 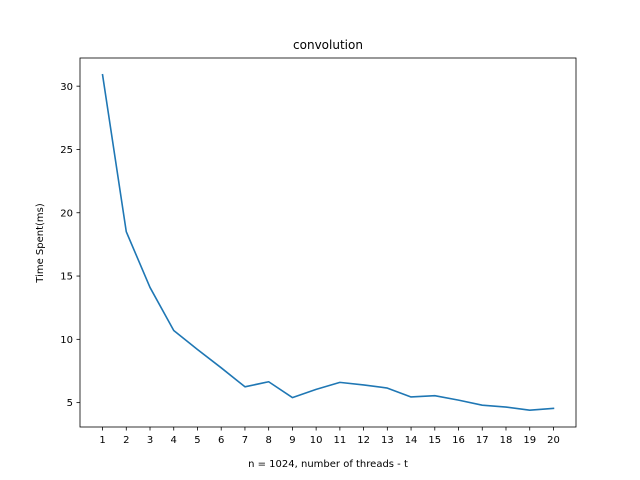 I want to click on x-axis-ticks: 1 2 3 4 5 6 7 8 9 10 11 12 13 14 15 16 17 18 19 20, so click(x=329, y=436).